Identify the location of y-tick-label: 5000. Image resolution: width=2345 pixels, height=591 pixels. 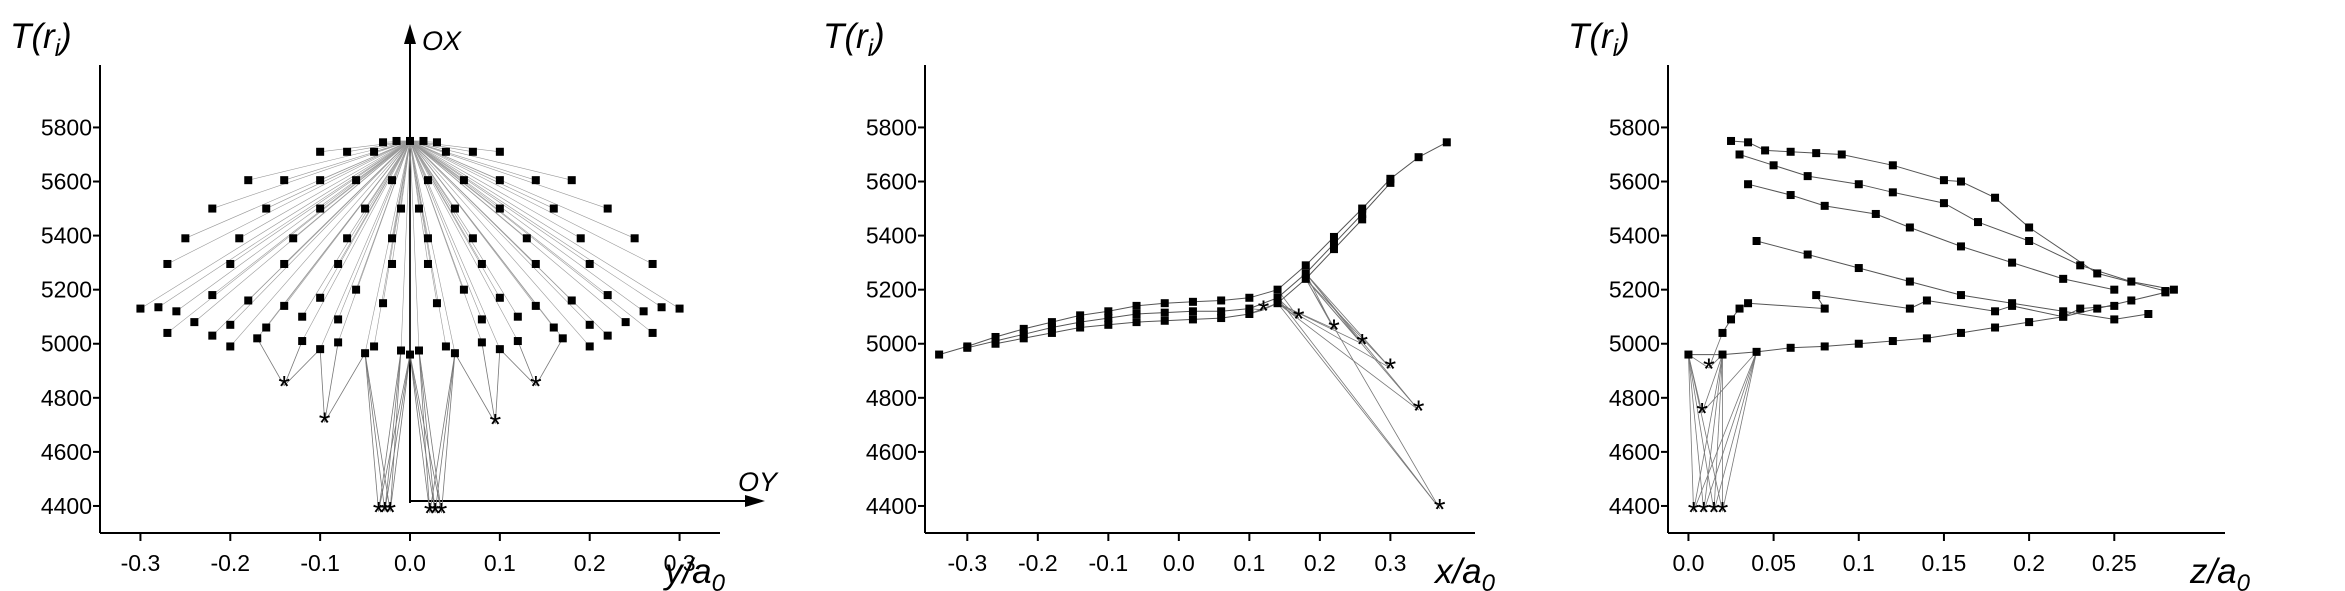
(891, 344).